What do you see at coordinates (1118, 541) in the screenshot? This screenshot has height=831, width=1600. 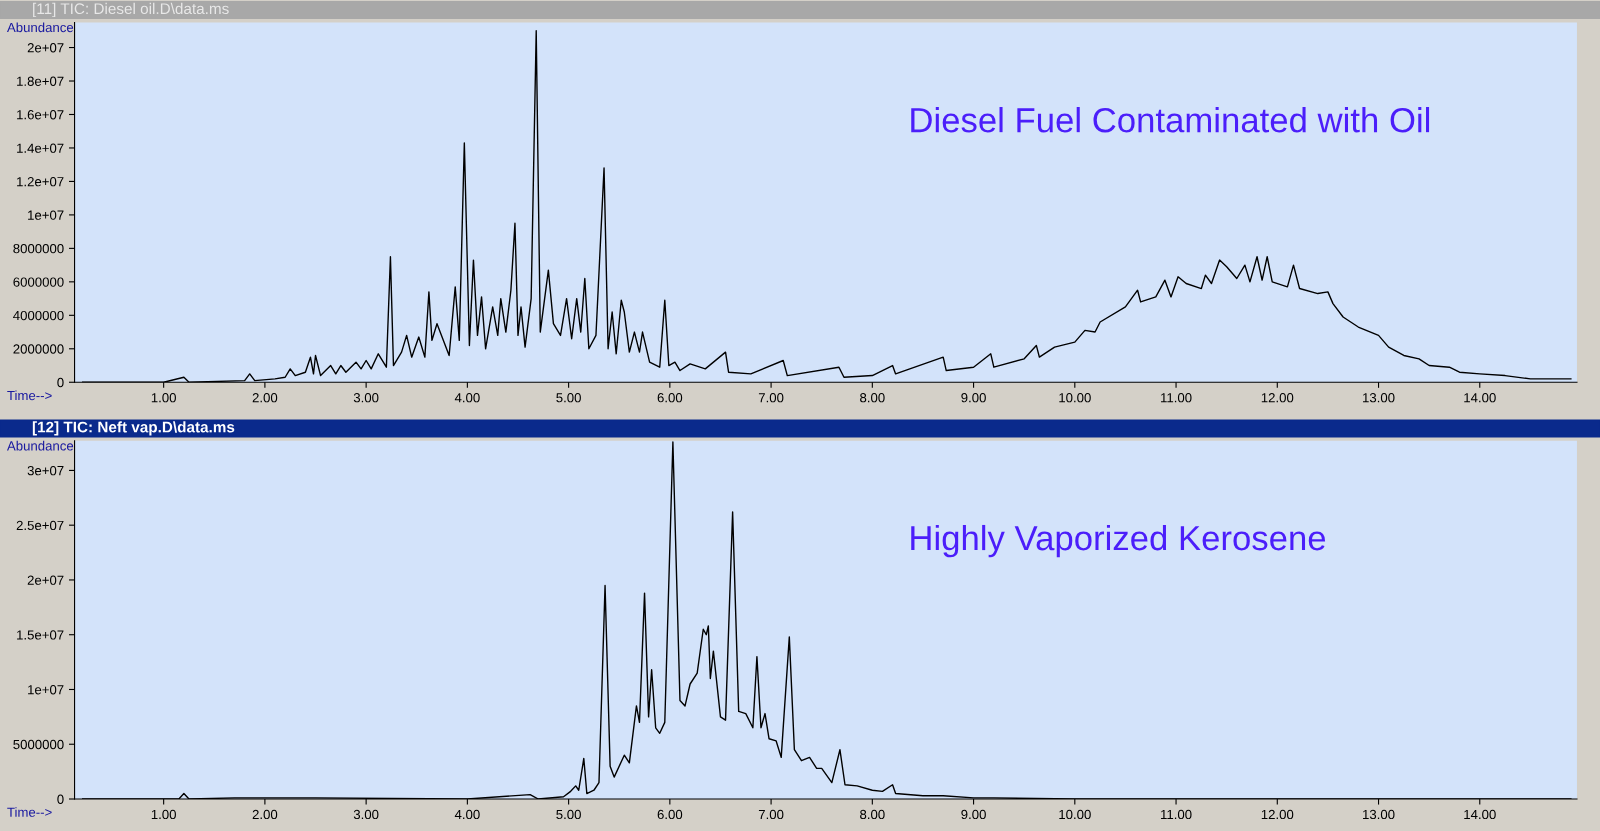 I see `annotation: Highly Vaporized Kerosene` at bounding box center [1118, 541].